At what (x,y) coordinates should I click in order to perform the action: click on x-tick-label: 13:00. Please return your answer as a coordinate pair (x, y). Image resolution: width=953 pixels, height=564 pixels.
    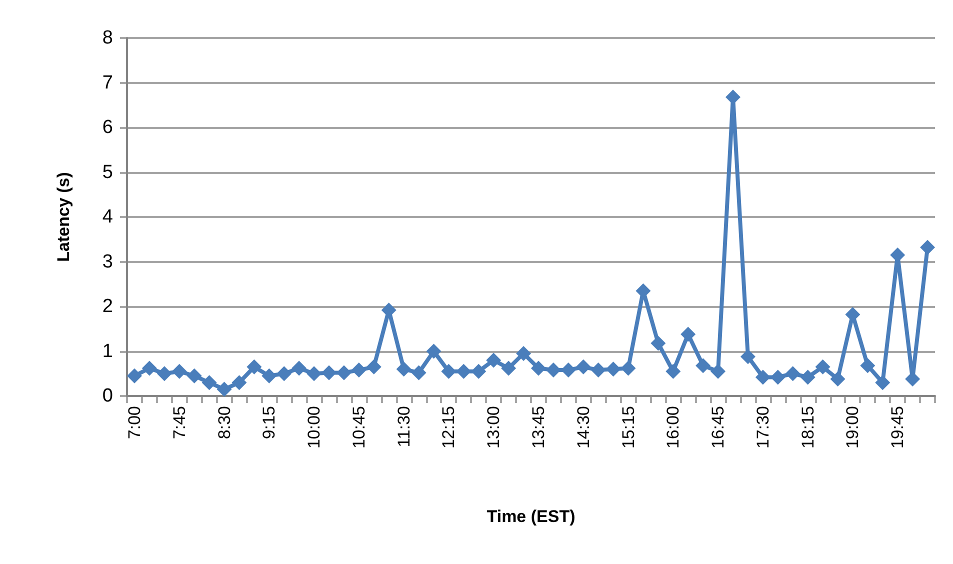
    Looking at the image, I should click on (494, 427).